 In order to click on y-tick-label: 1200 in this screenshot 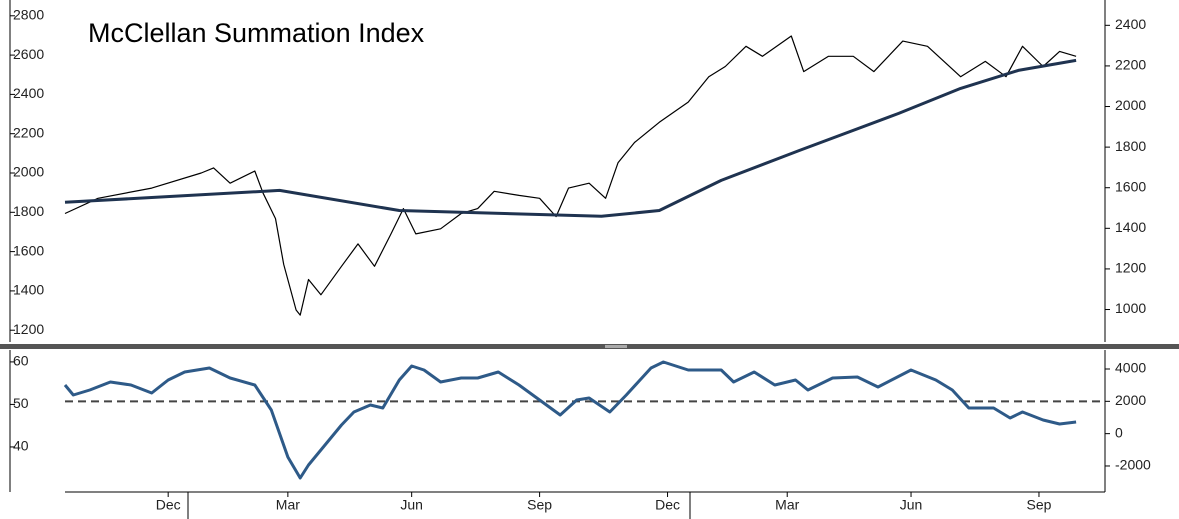, I will do `click(28, 329)`.